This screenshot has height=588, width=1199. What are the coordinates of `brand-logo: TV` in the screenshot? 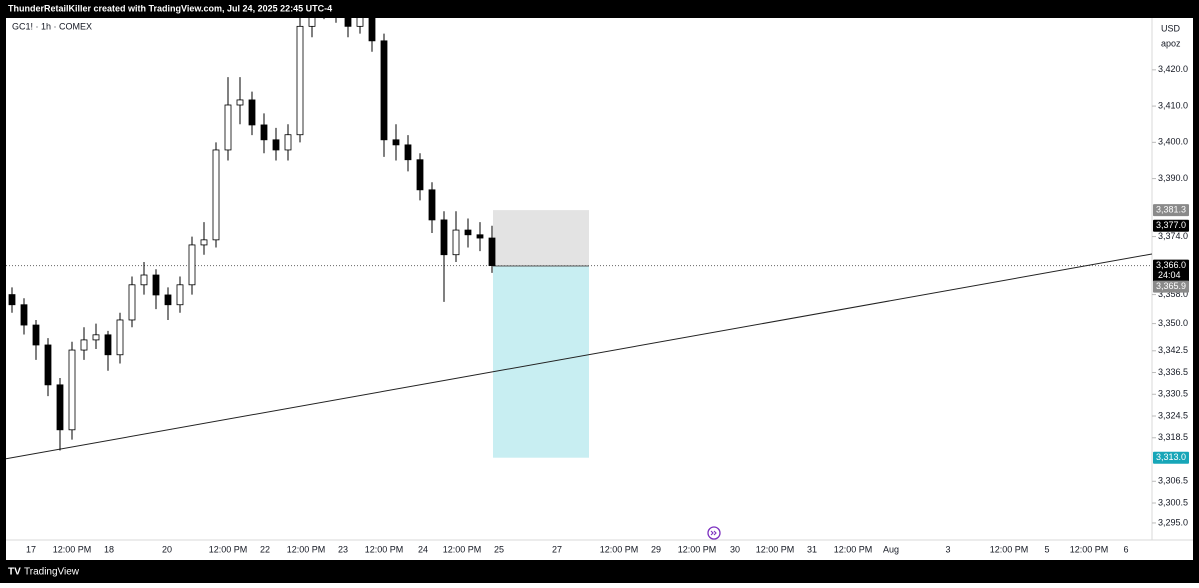 It's located at (14, 572).